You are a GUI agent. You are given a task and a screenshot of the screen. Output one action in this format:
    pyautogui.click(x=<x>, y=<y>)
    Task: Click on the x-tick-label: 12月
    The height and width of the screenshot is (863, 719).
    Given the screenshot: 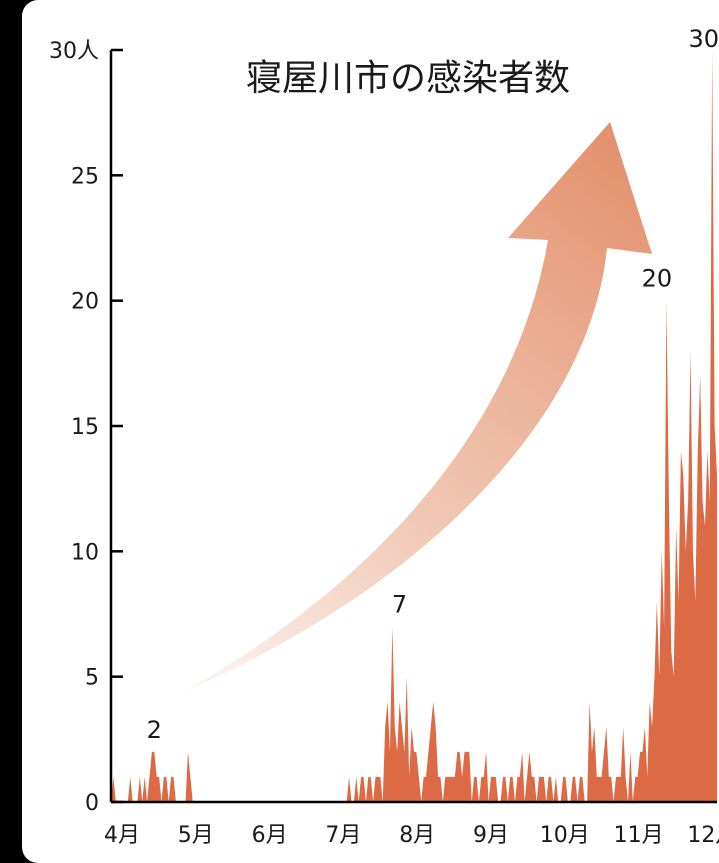 What is the action you would take?
    pyautogui.click(x=703, y=835)
    